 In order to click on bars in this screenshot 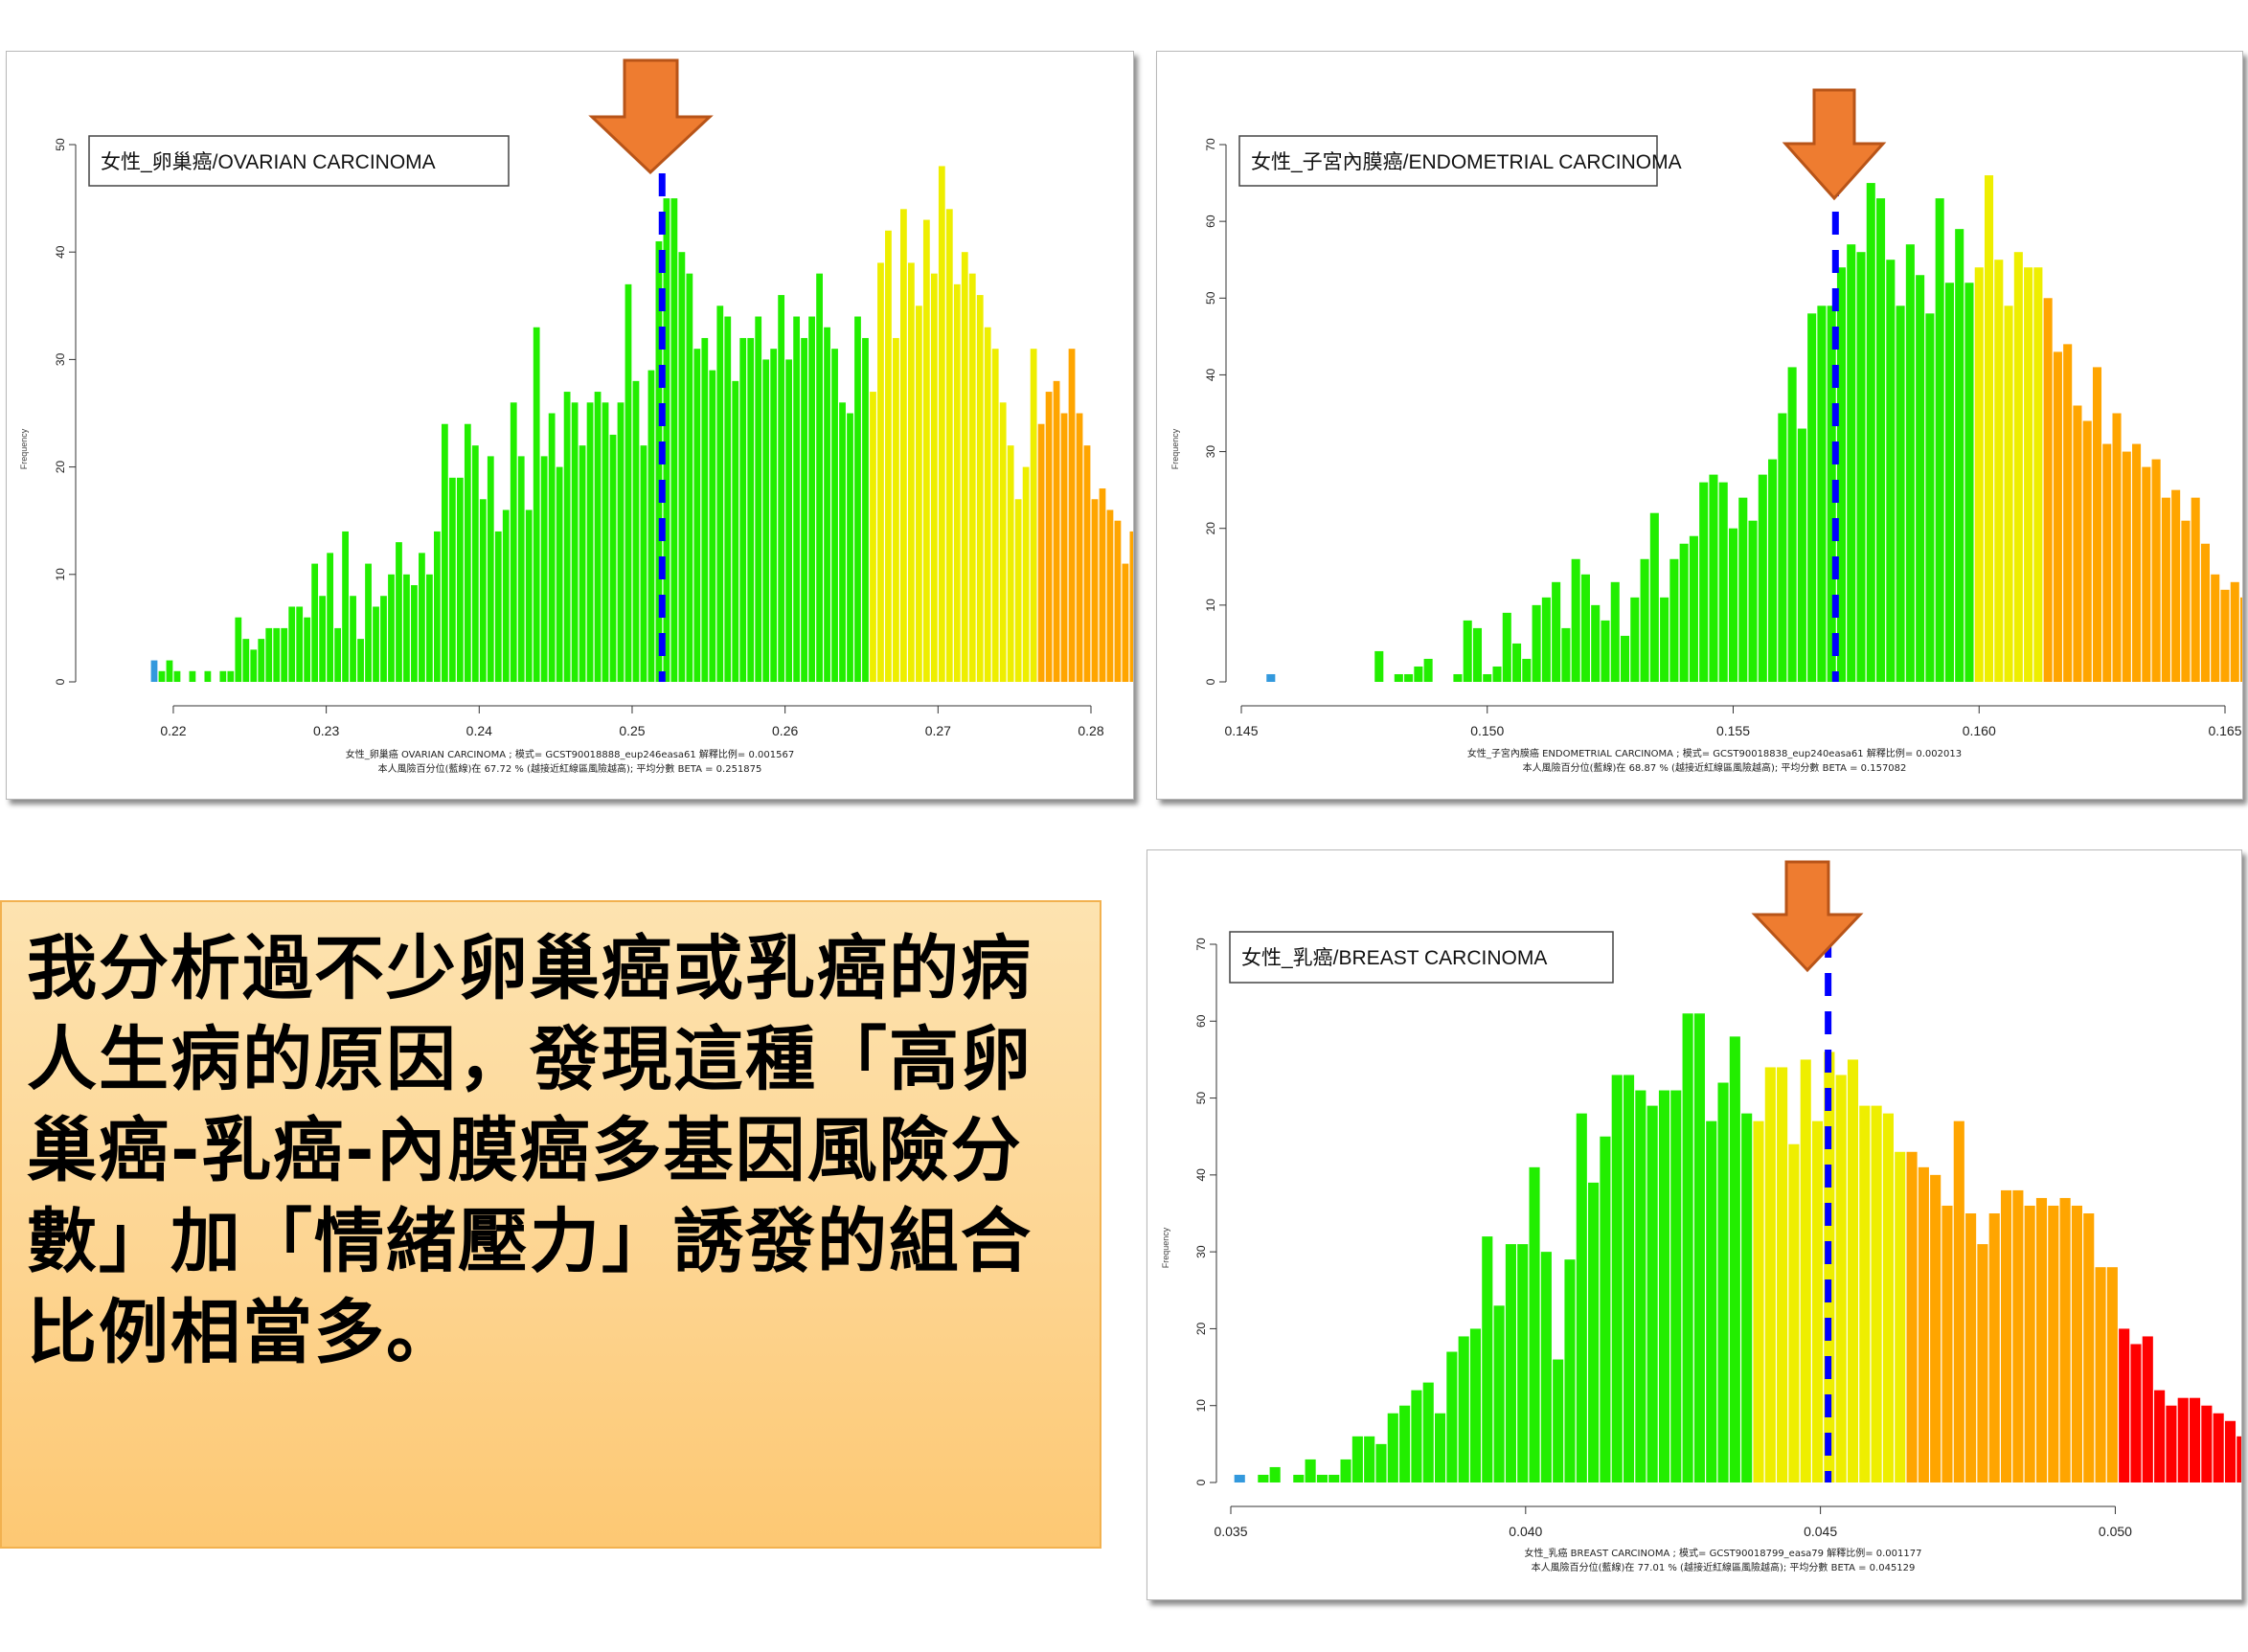, I will do `click(1754, 429)`.